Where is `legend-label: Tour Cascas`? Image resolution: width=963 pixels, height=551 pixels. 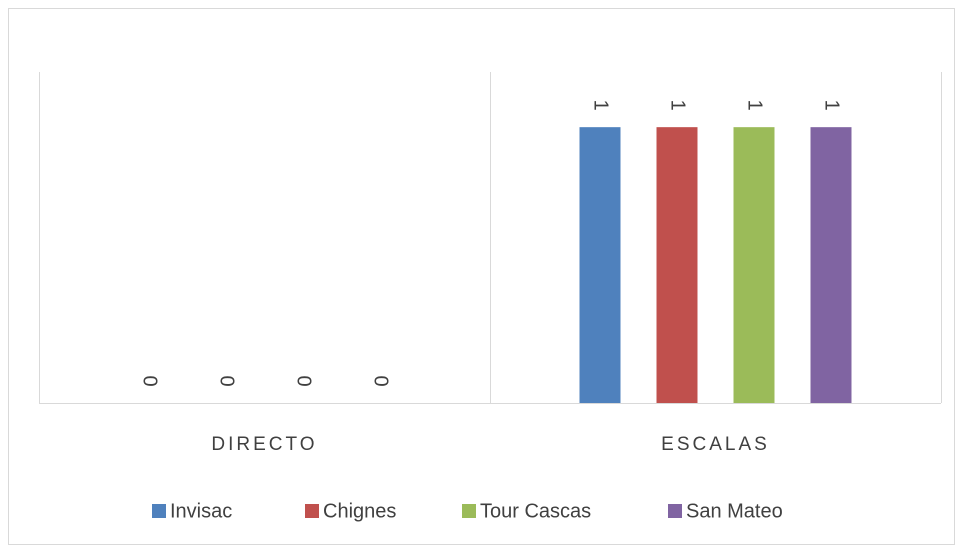
legend-label: Tour Cascas is located at coordinates (535, 511).